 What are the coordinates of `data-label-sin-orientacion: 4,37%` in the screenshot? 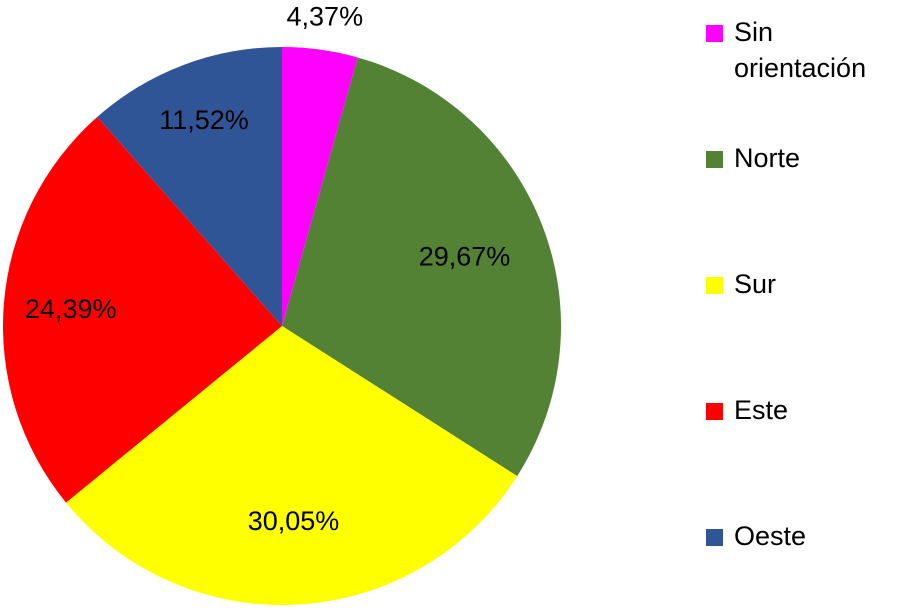 It's located at (325, 17).